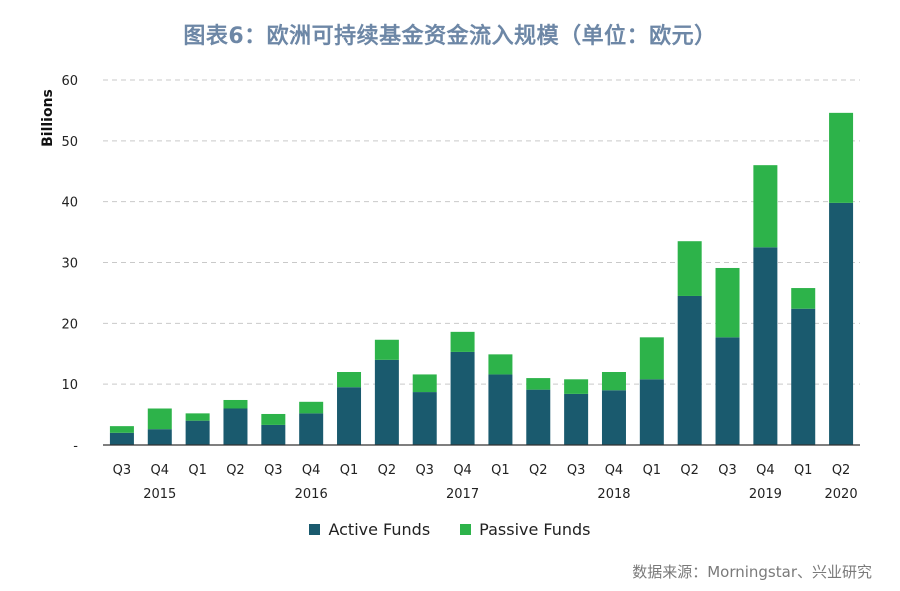 The width and height of the screenshot is (900, 591). What do you see at coordinates (462, 494) in the screenshot?
I see `x-year-label: 2017` at bounding box center [462, 494].